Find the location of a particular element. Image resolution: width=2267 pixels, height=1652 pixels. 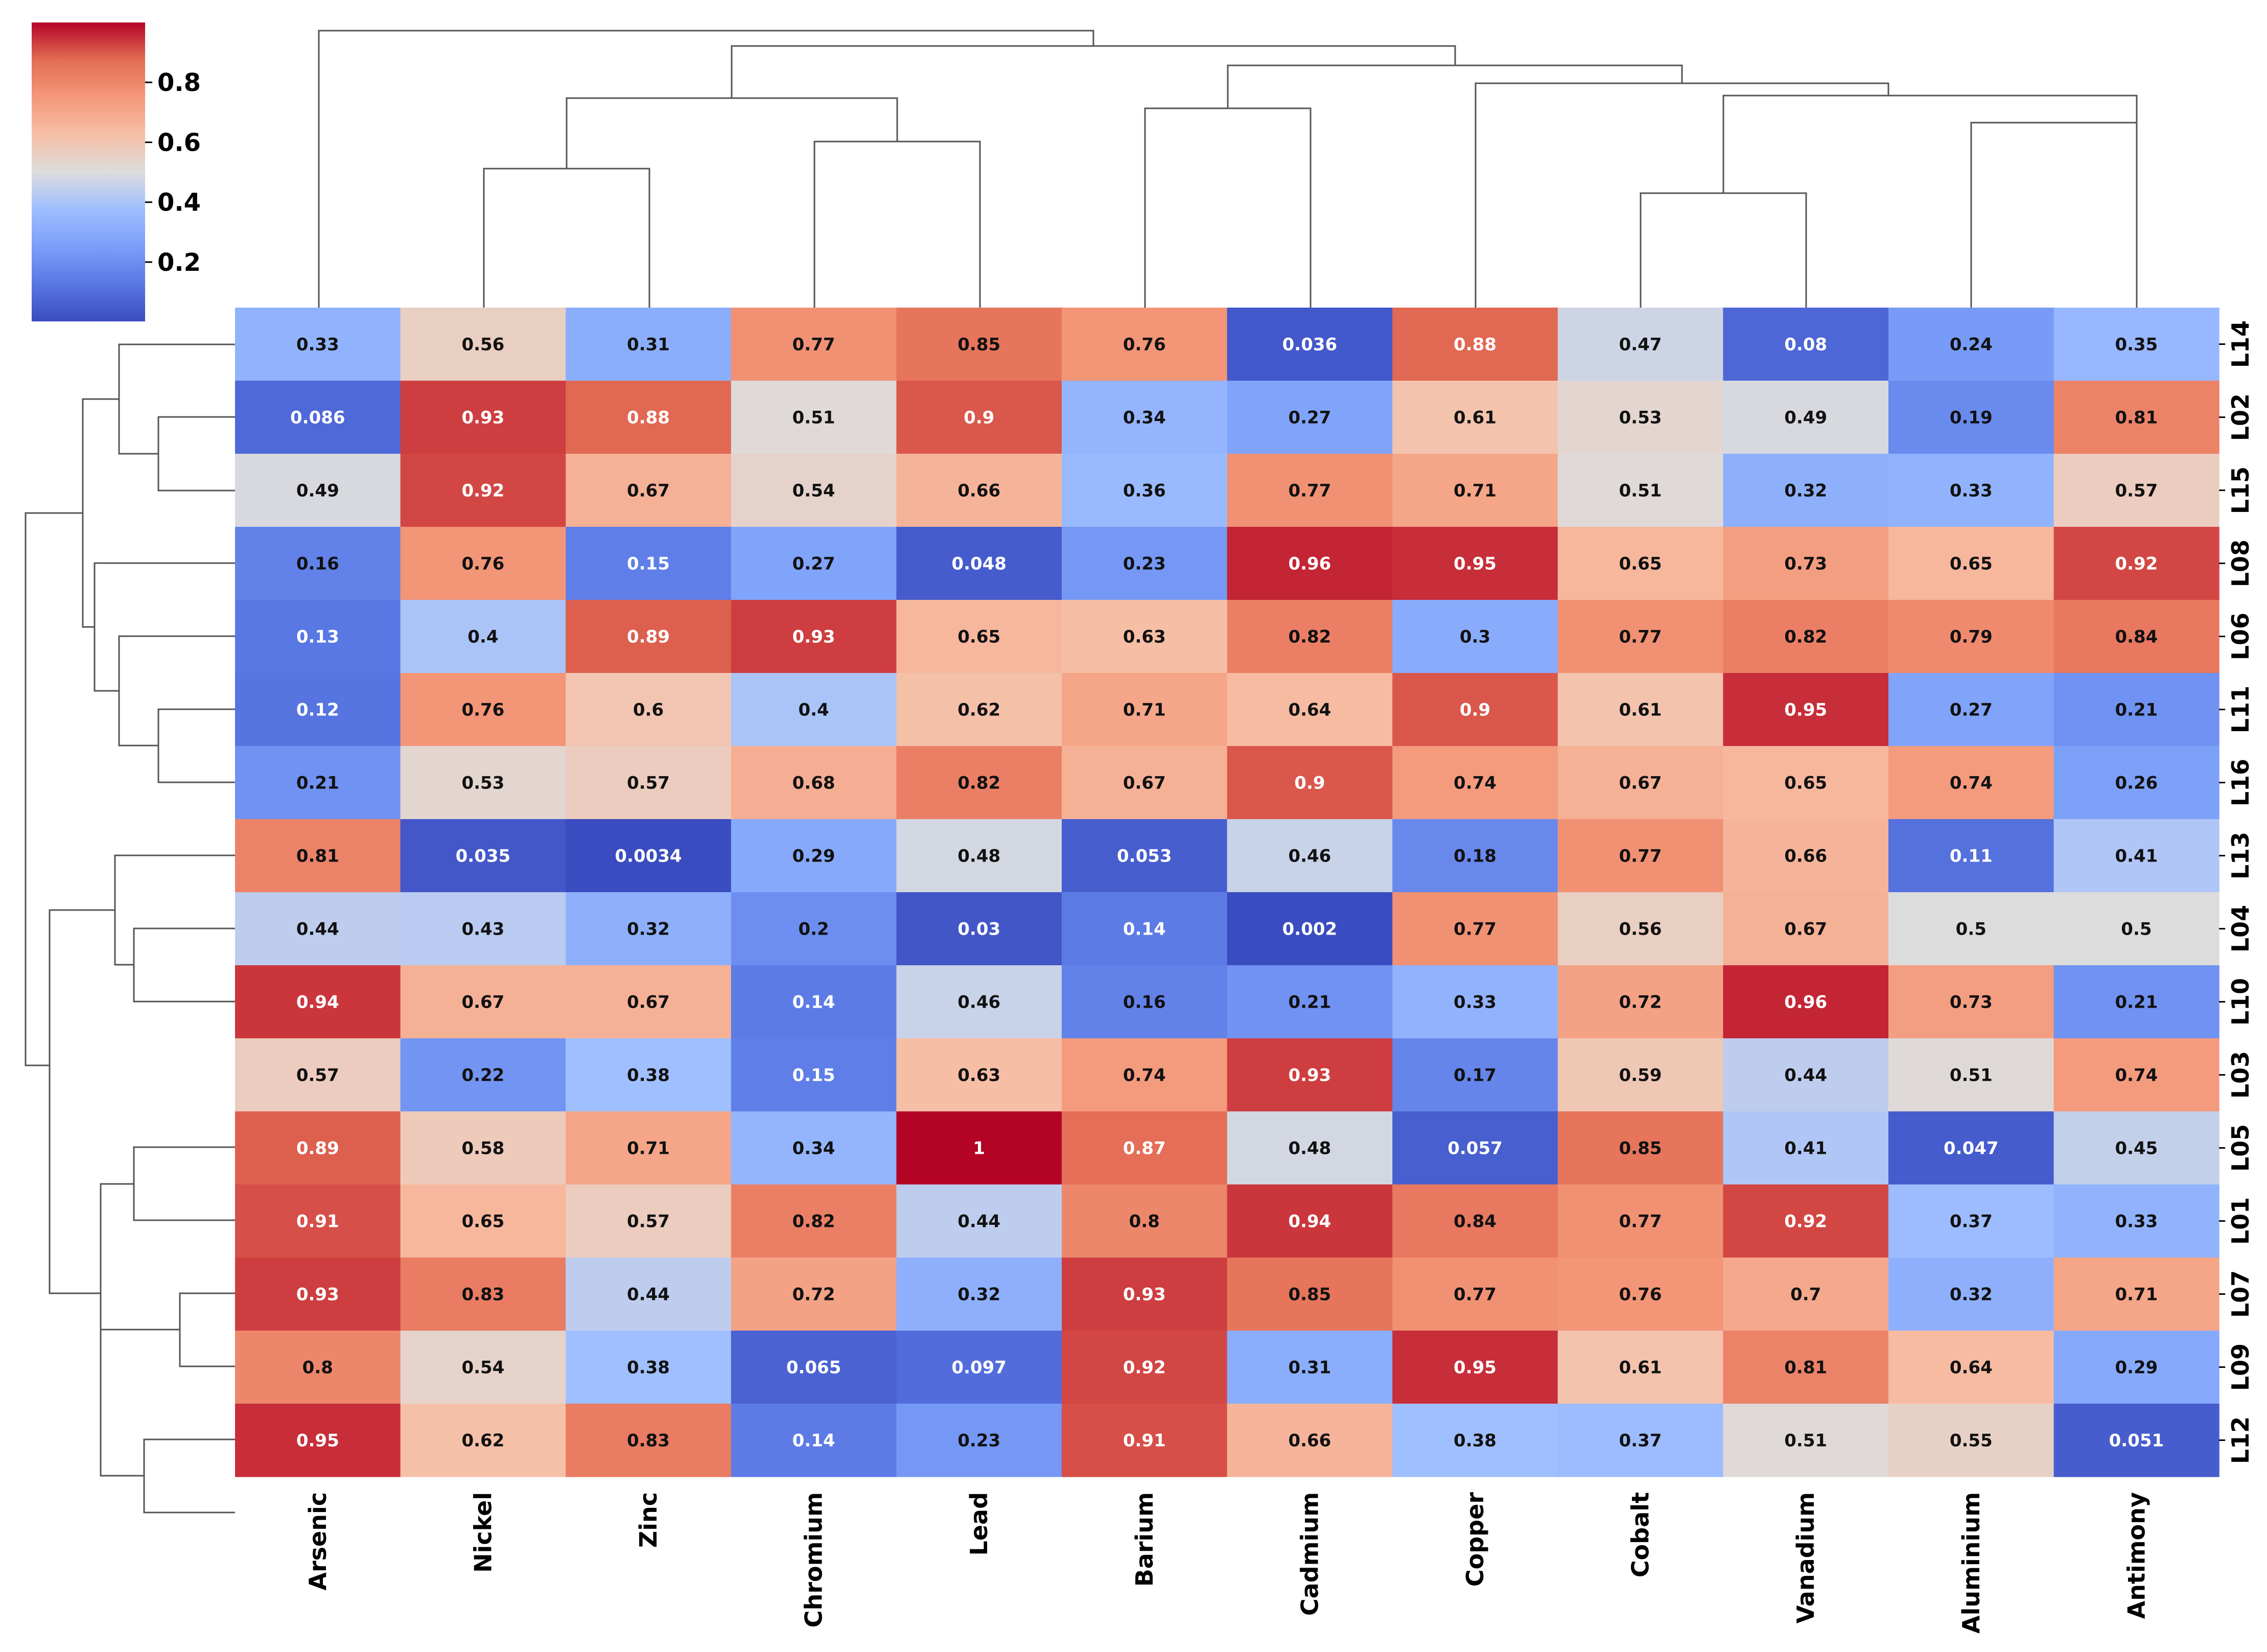

row-label: L08 is located at coordinates (2241, 564).